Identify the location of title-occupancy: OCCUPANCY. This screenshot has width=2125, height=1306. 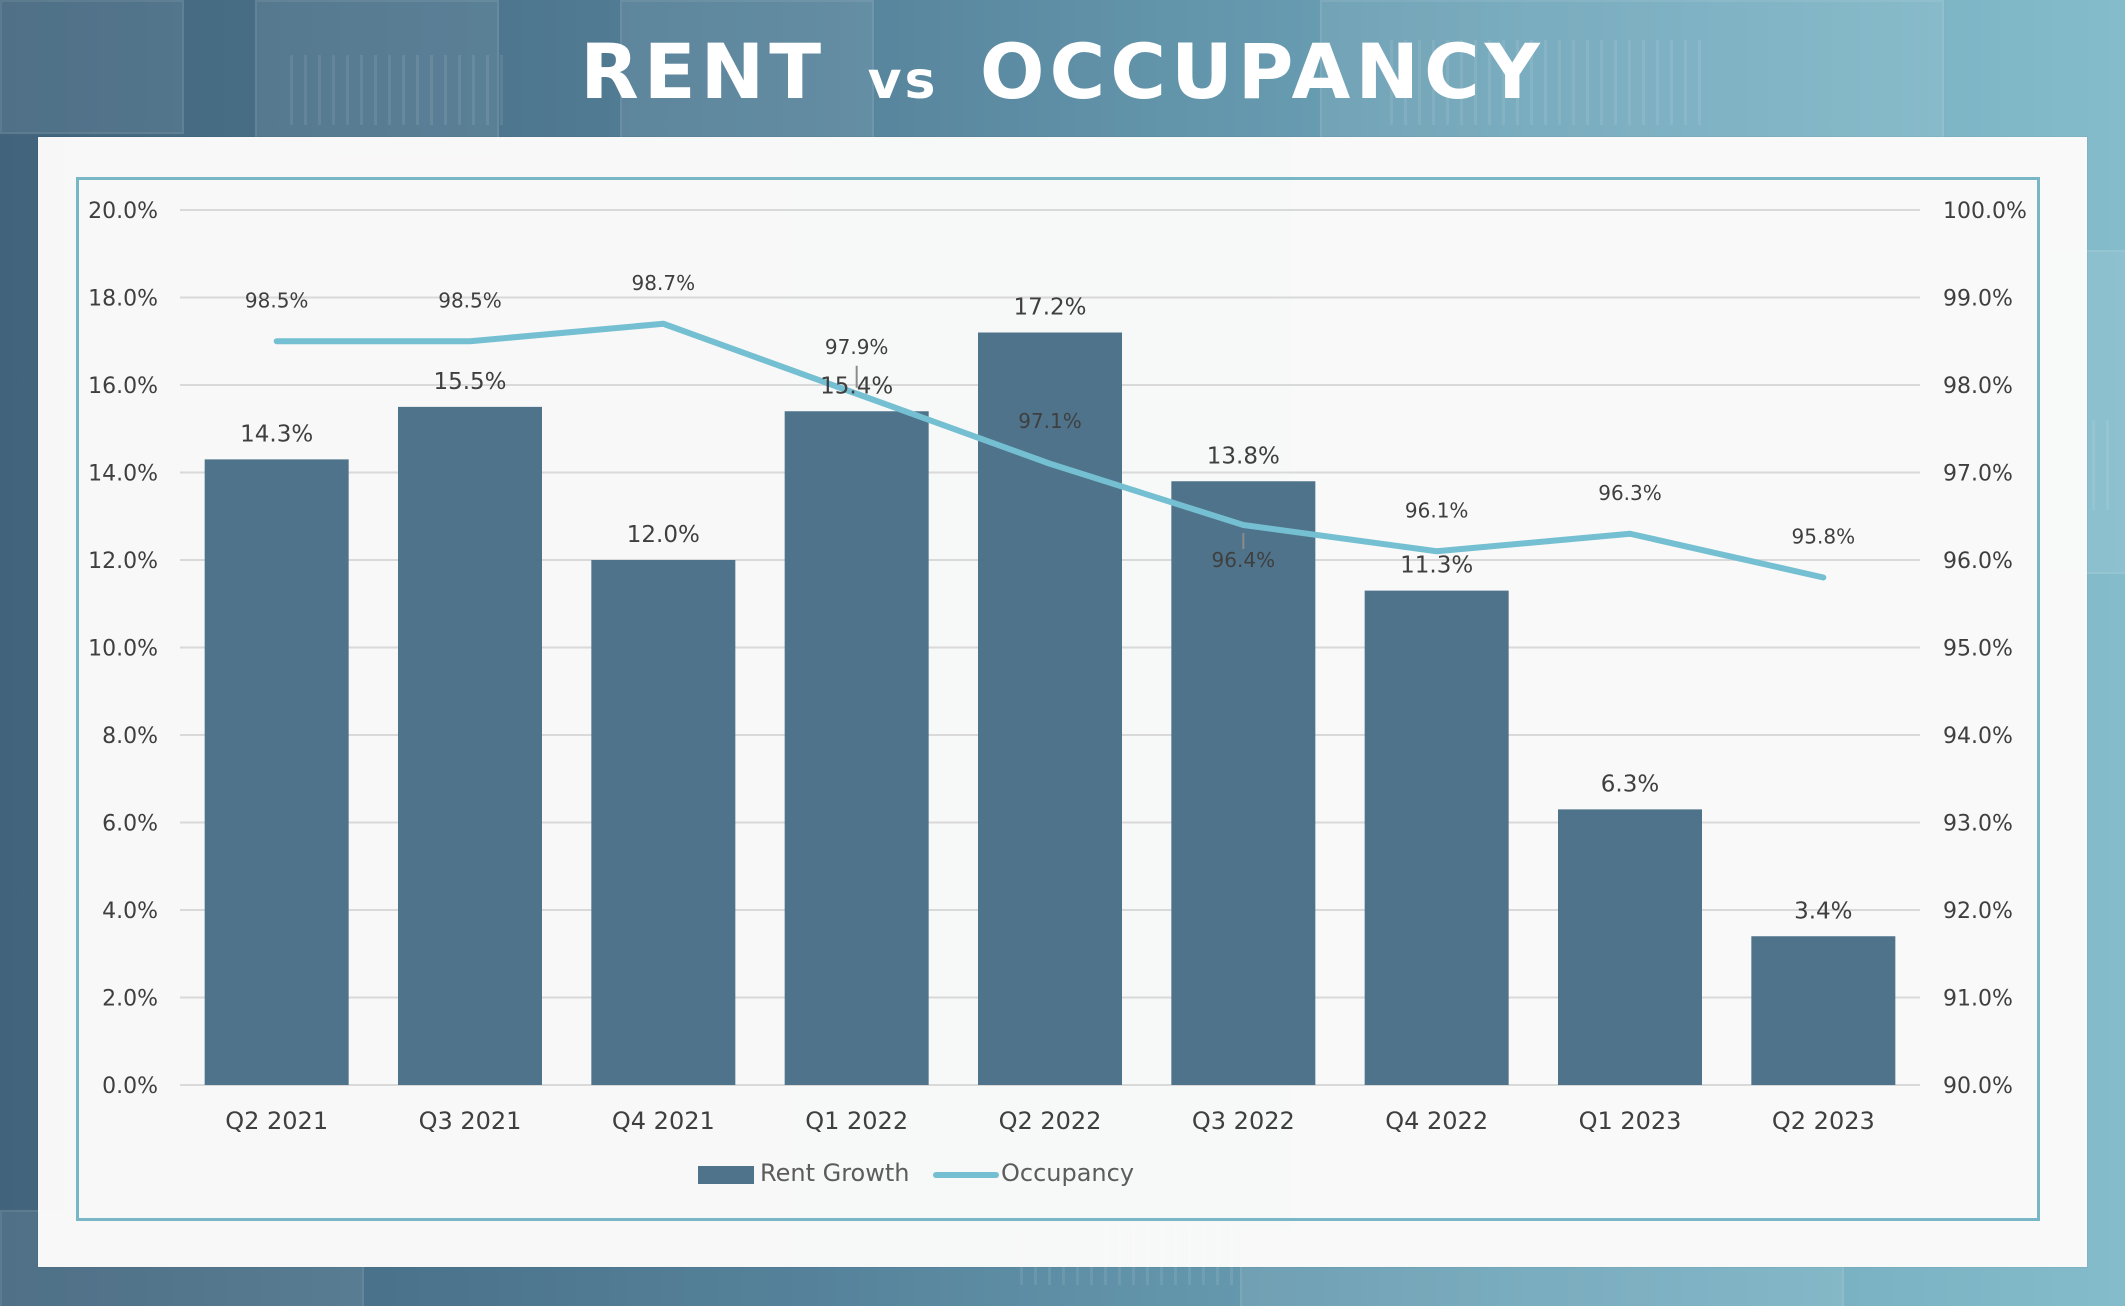
(1262, 71).